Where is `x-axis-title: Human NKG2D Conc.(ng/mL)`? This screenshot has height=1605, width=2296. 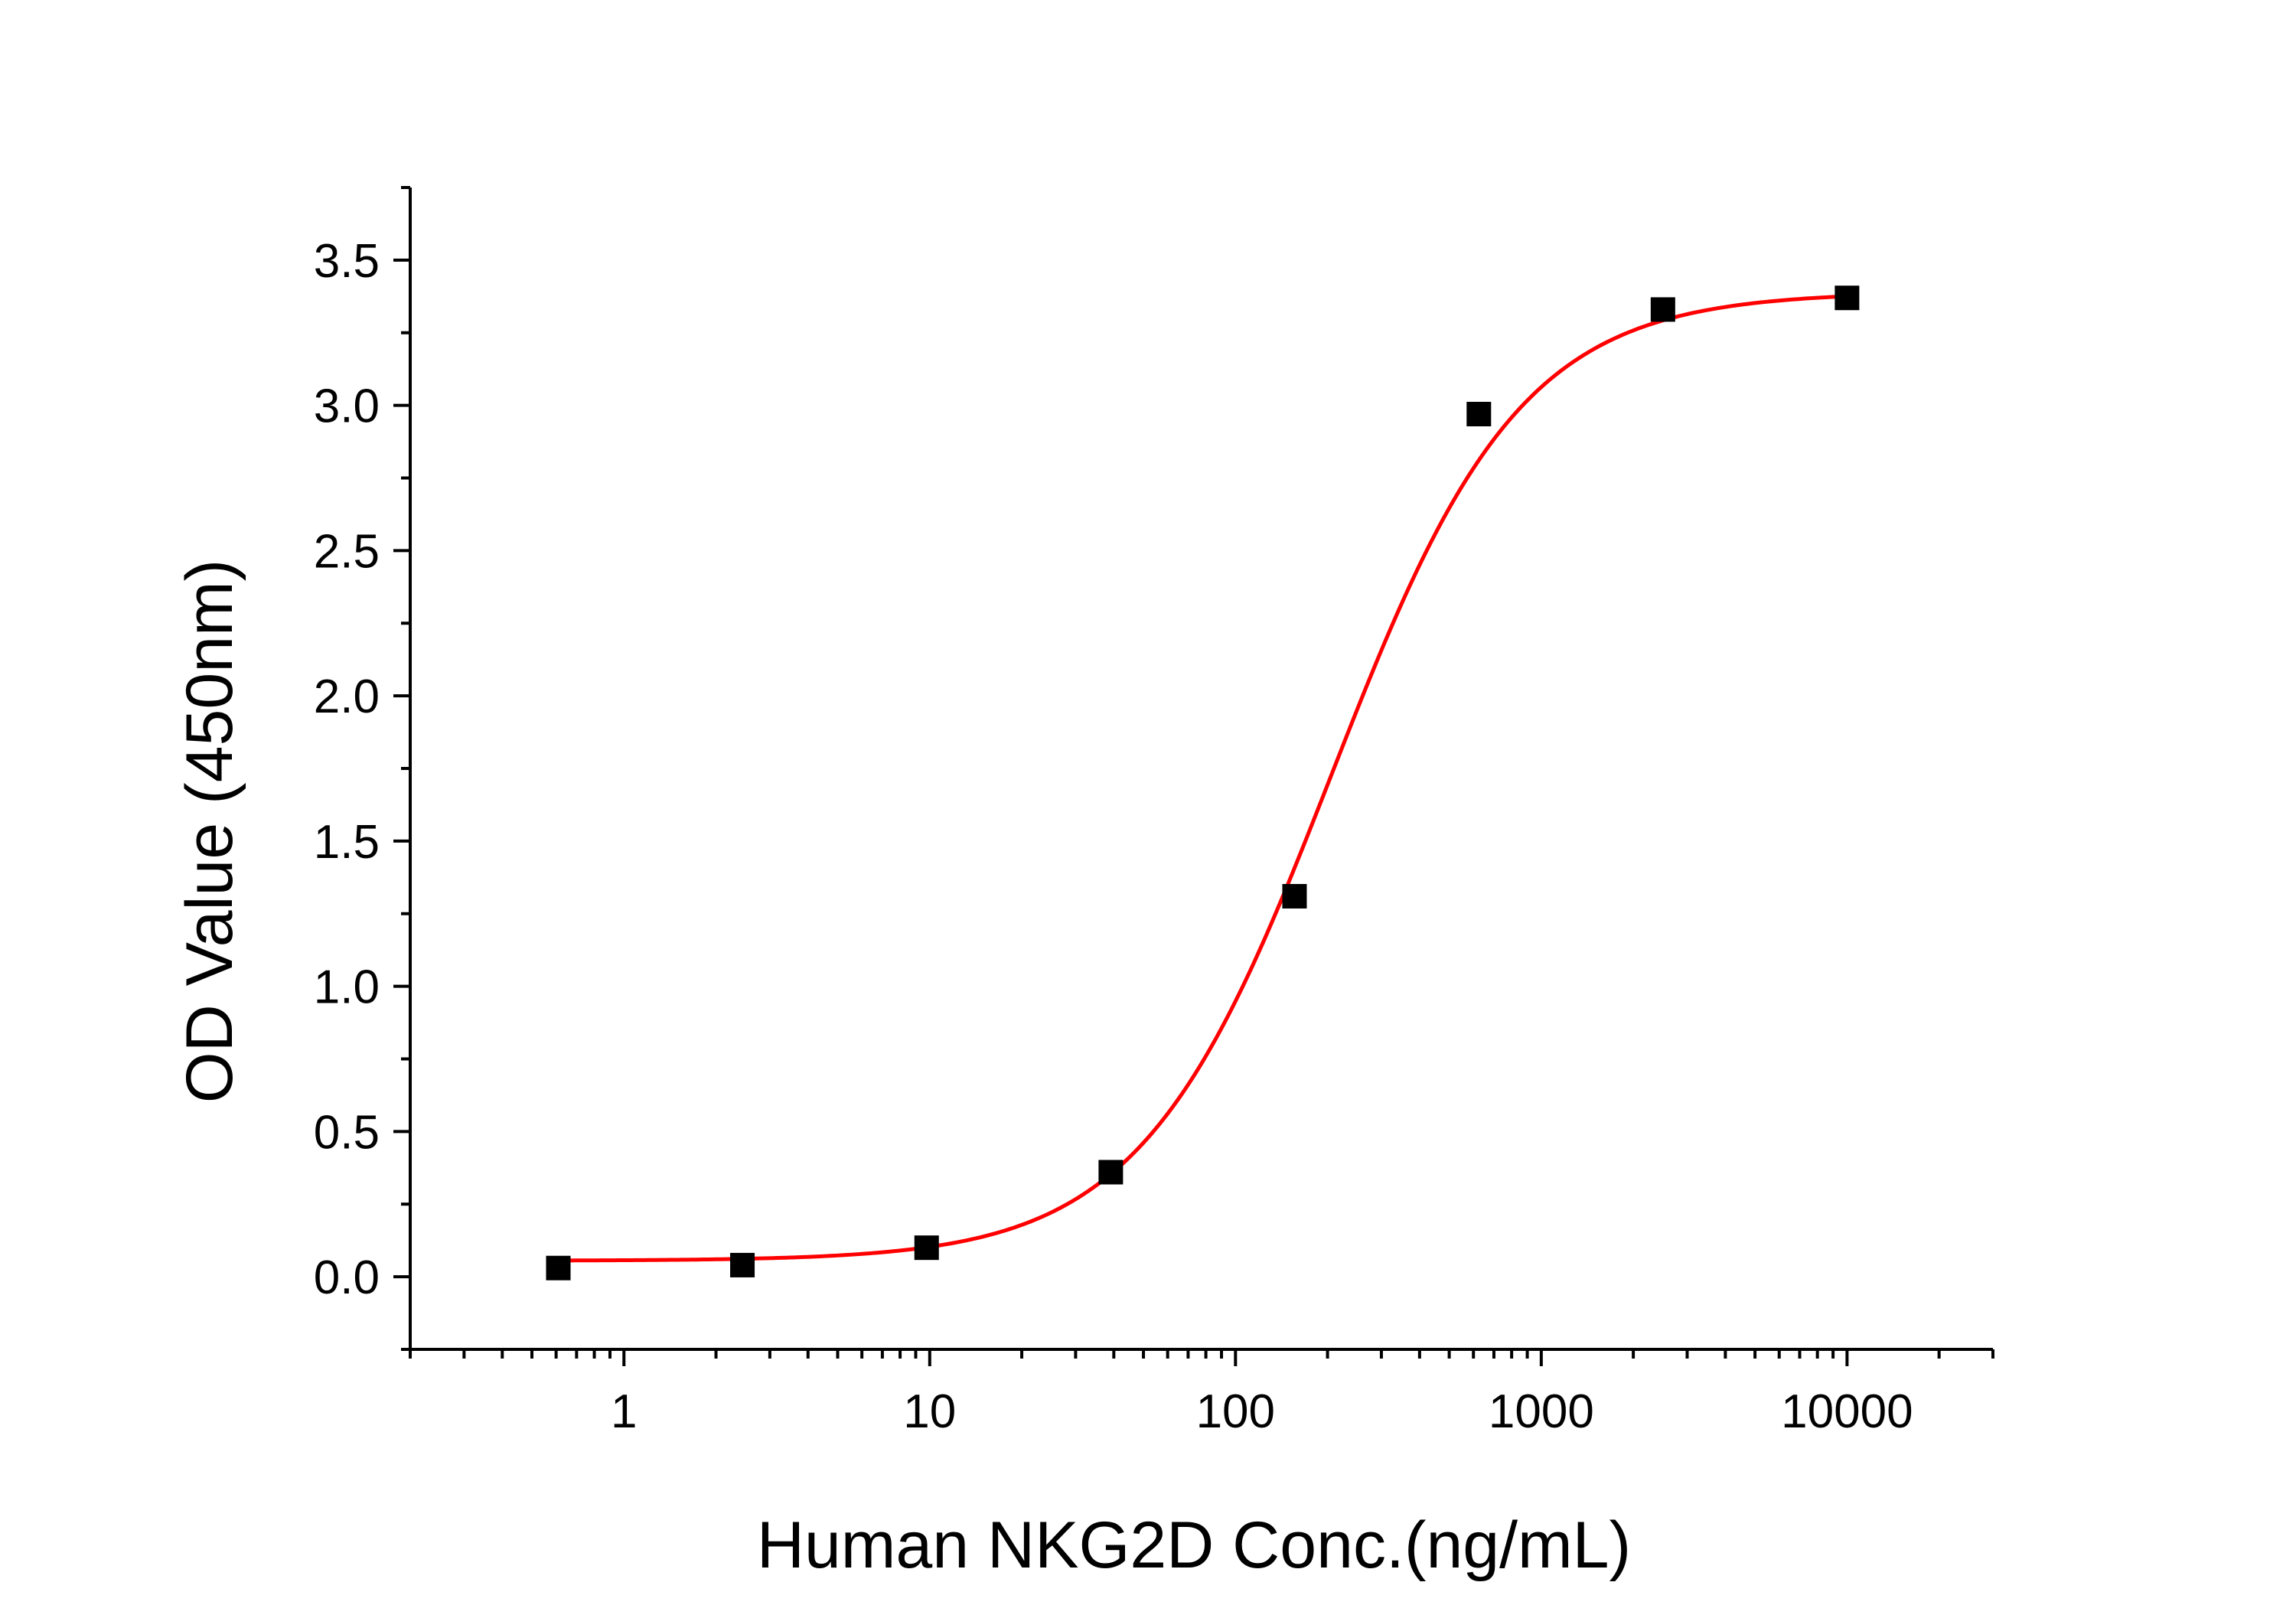
x-axis-title: Human NKG2D Conc.(ng/mL) is located at coordinates (1194, 1545).